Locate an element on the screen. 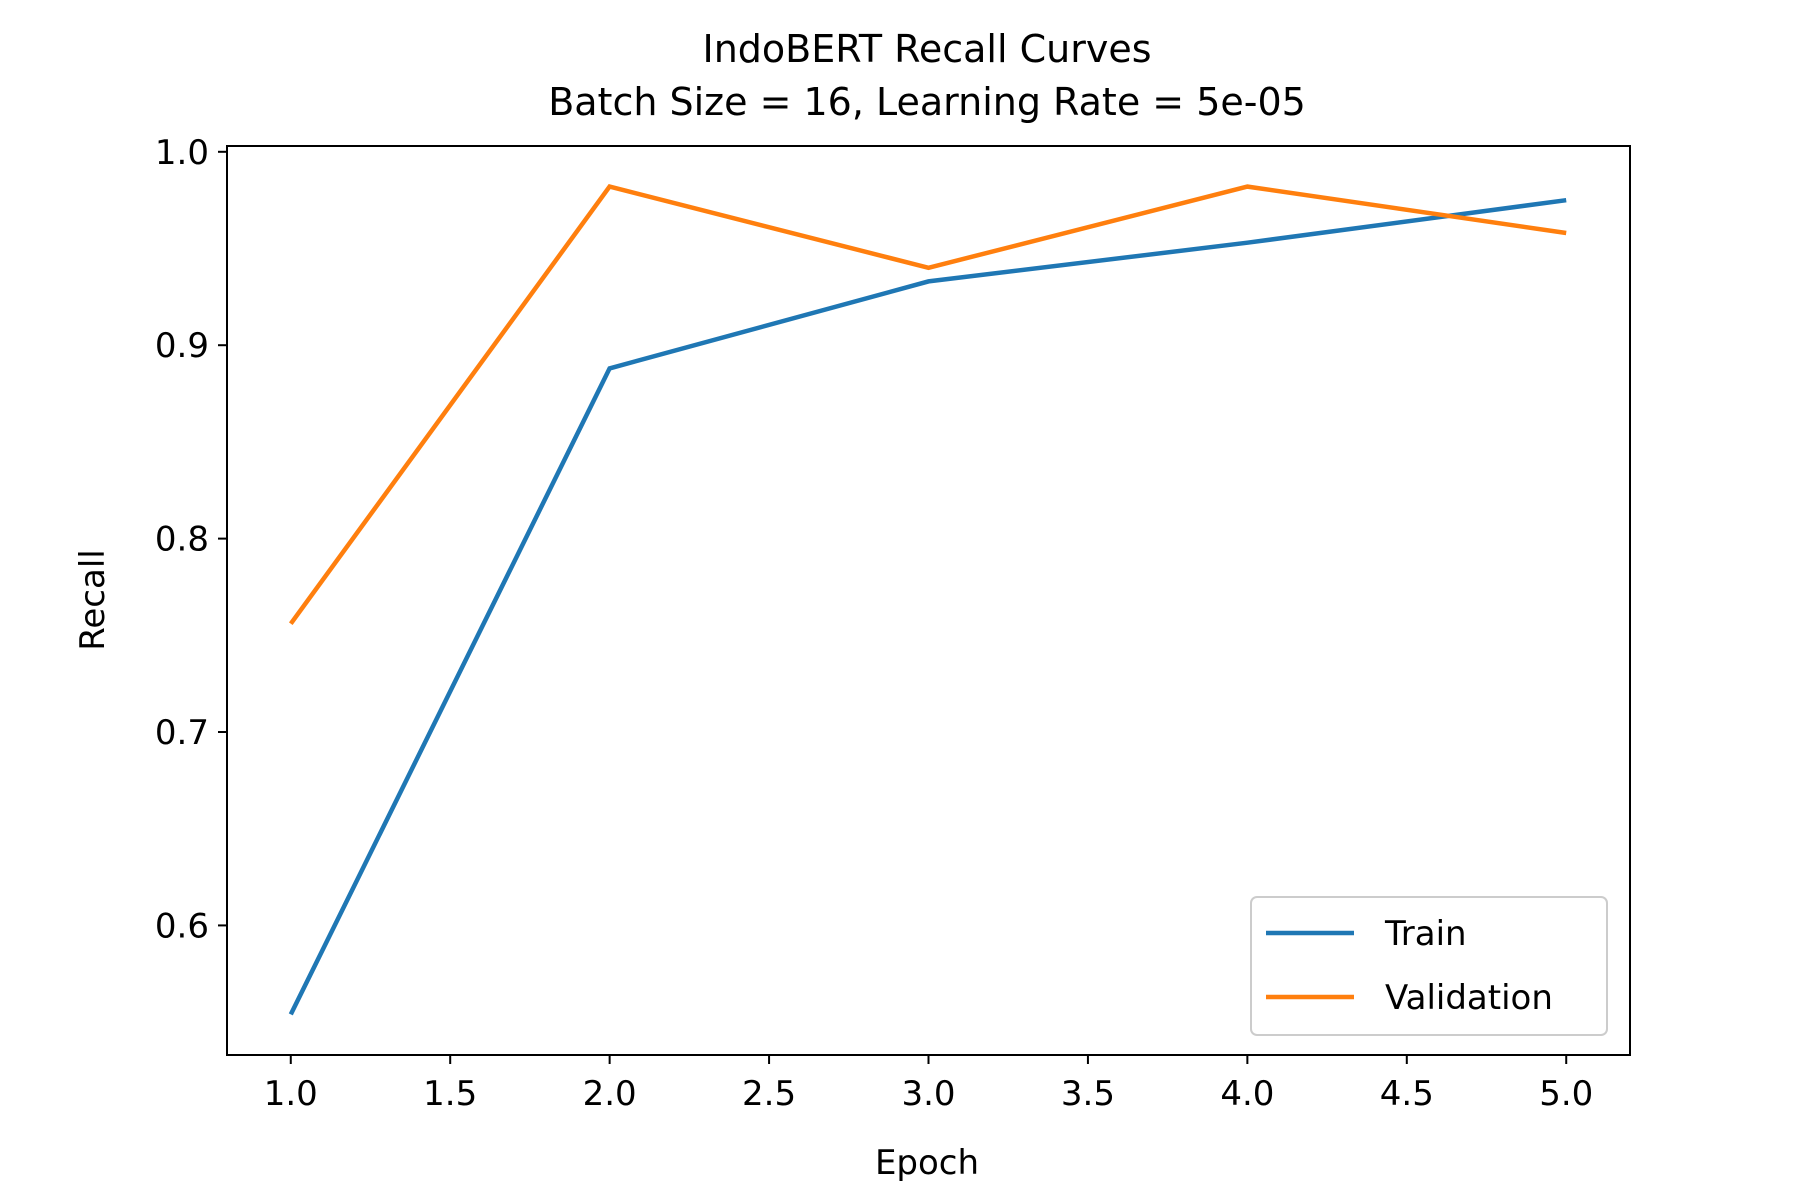 The image size is (1800, 1204). x-axis-ticks: 1.0 1.5 2.0 2.5 3.0 3.5 4.0 4.5 5.0 is located at coordinates (928, 1084).